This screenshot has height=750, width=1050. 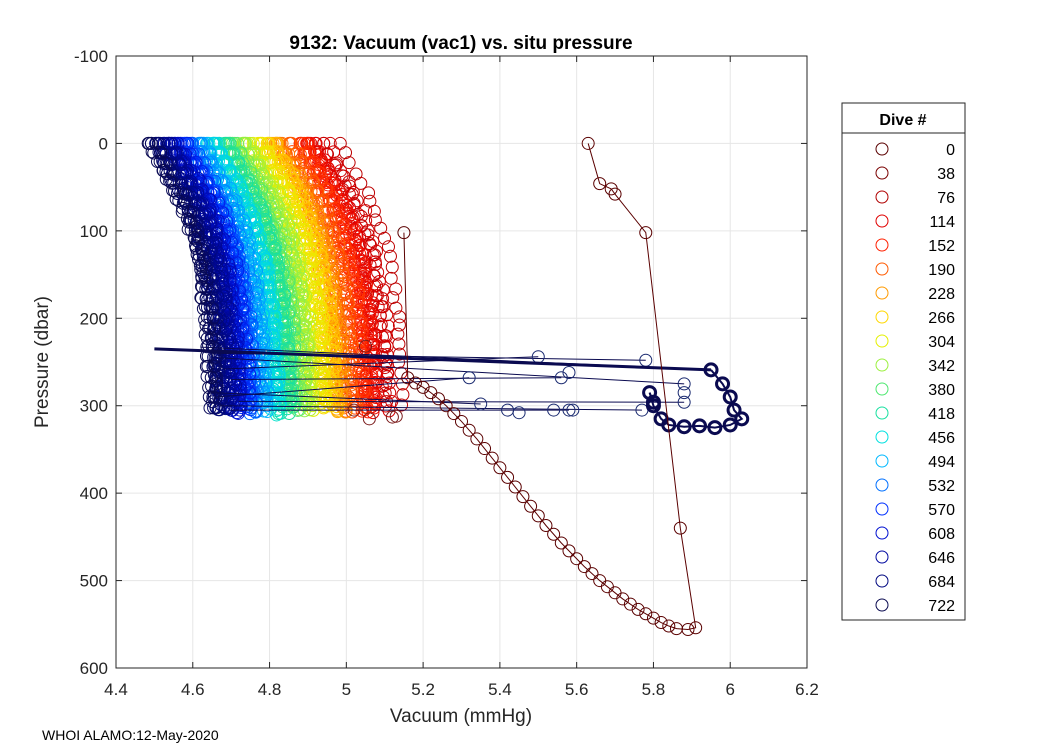 I want to click on chart-title: 9132: Vacuum (vac1) vs. situ pressure, so click(x=460, y=43).